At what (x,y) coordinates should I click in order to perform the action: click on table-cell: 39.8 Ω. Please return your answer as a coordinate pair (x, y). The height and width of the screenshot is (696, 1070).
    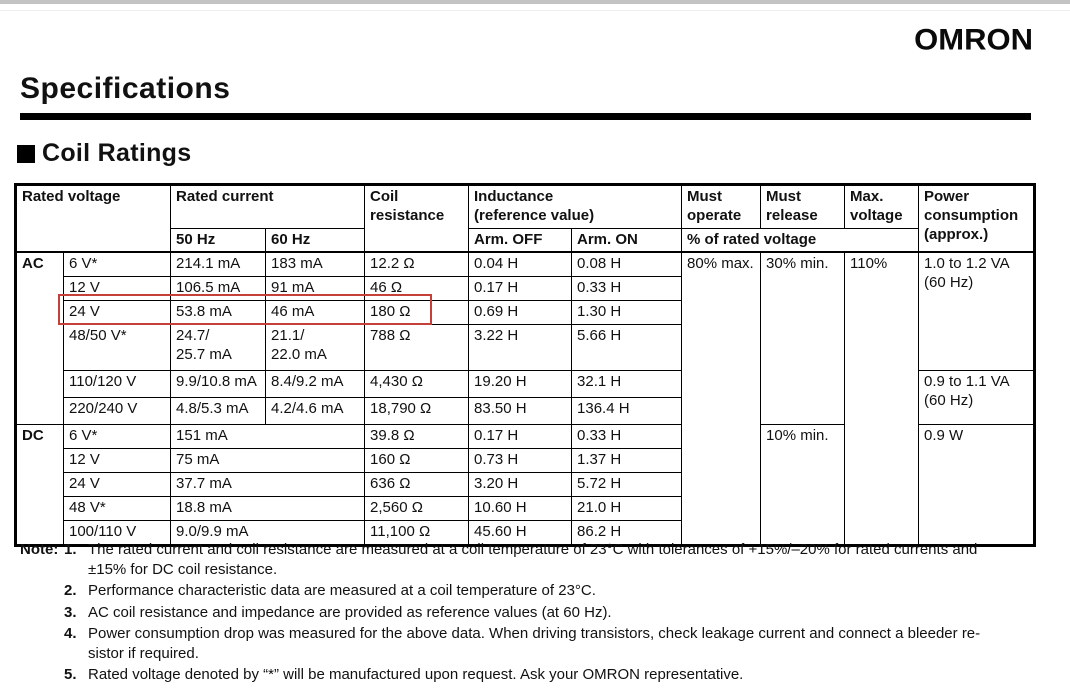
    Looking at the image, I should click on (417, 436).